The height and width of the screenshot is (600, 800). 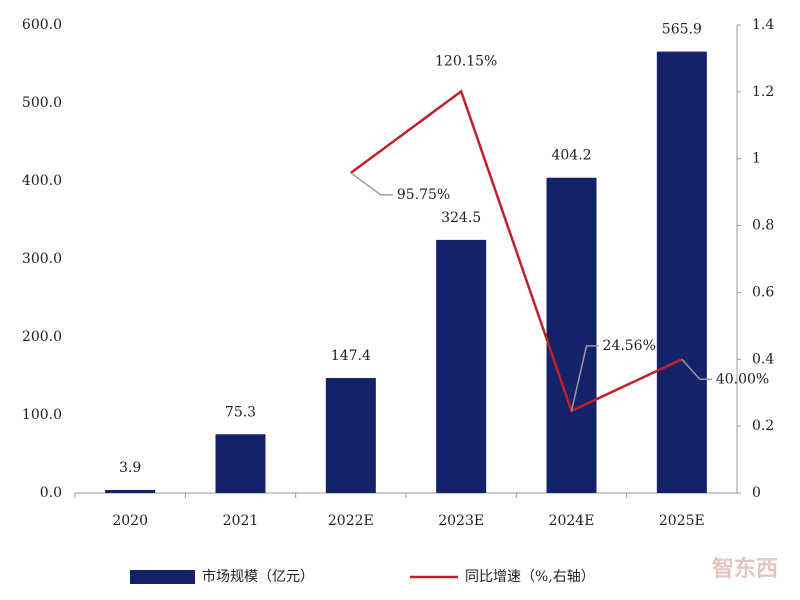 I want to click on bar-value-label: 404.2, so click(x=571, y=156).